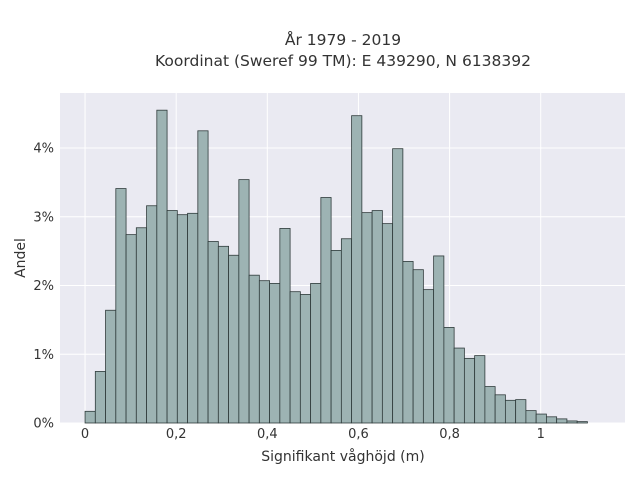 The width and height of the screenshot is (640, 480). What do you see at coordinates (43, 424) in the screenshot?
I see `y-tick-label: 0%` at bounding box center [43, 424].